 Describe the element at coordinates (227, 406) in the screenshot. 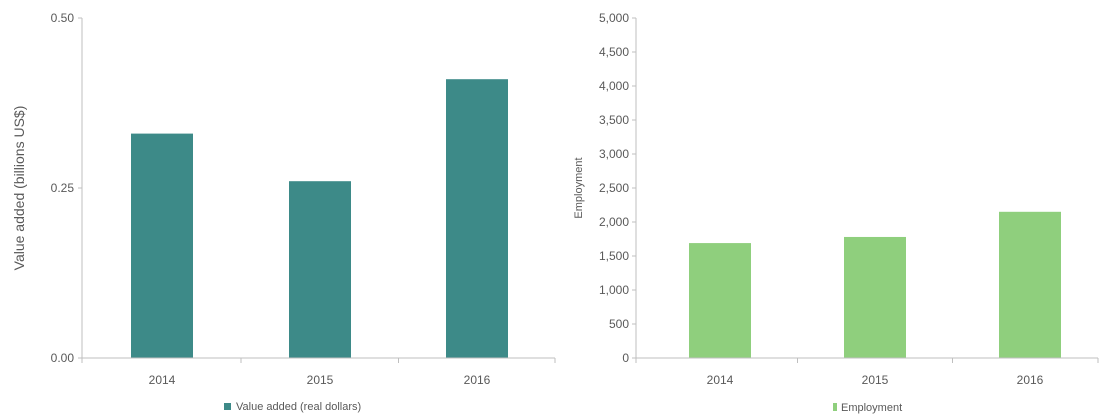

I see `value-added-legend-swatch` at that location.